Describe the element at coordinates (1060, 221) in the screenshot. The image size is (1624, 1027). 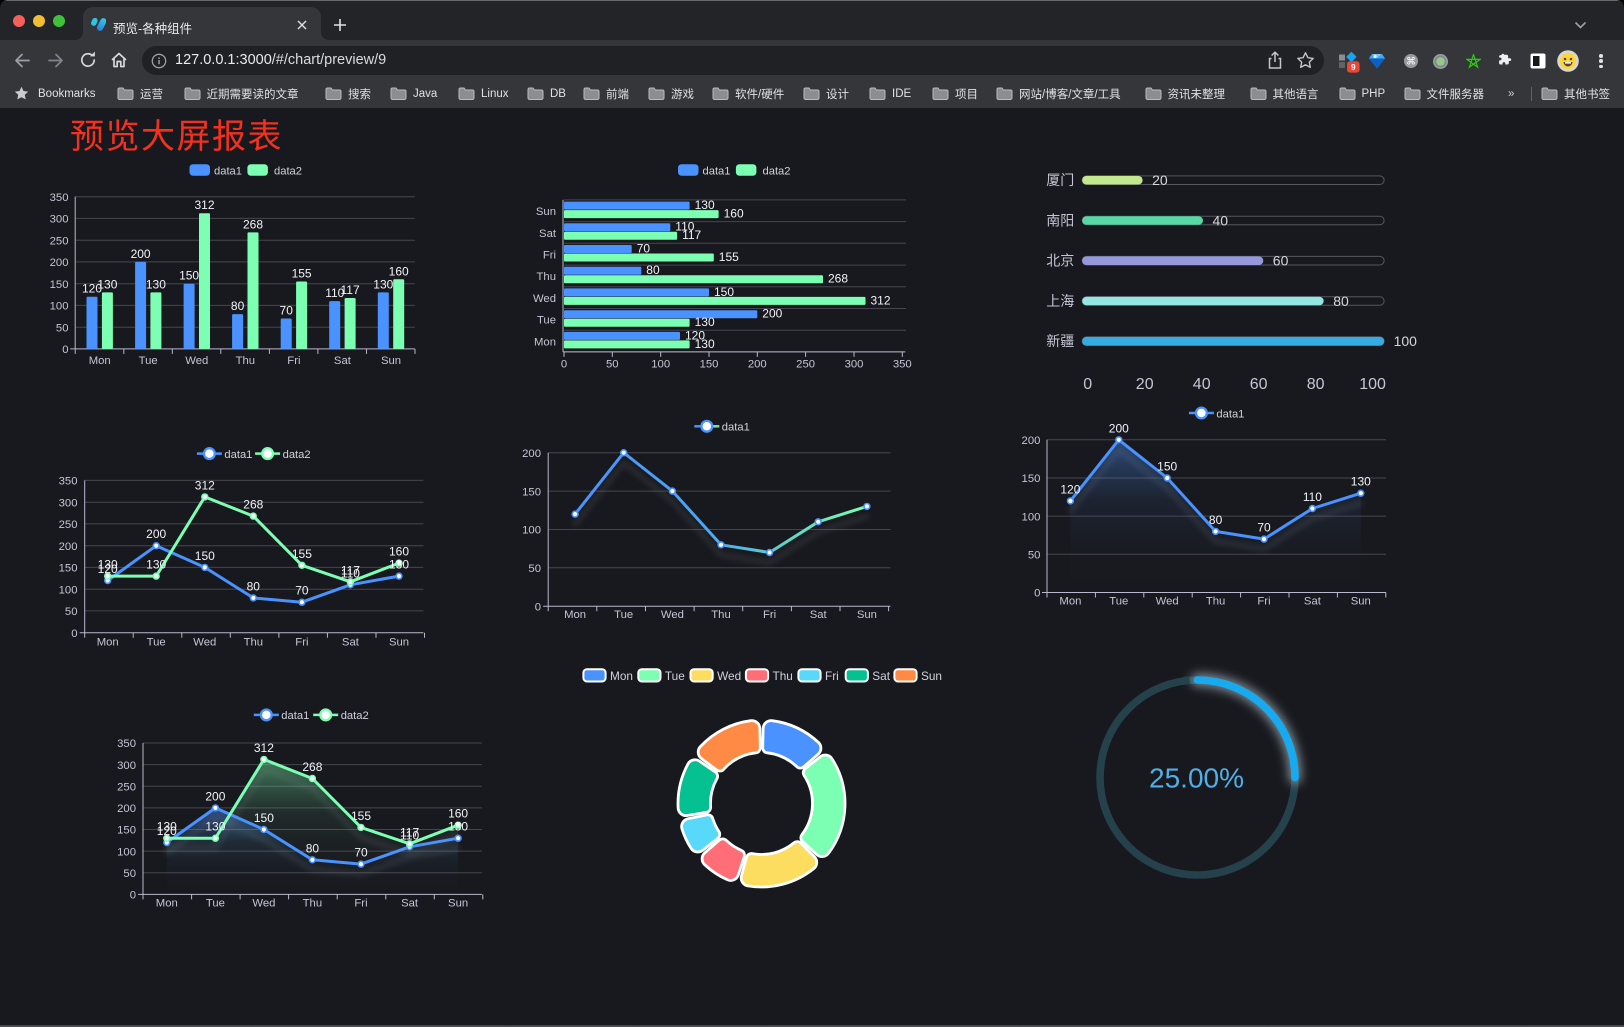
I see `svg-text: 南阳` at that location.